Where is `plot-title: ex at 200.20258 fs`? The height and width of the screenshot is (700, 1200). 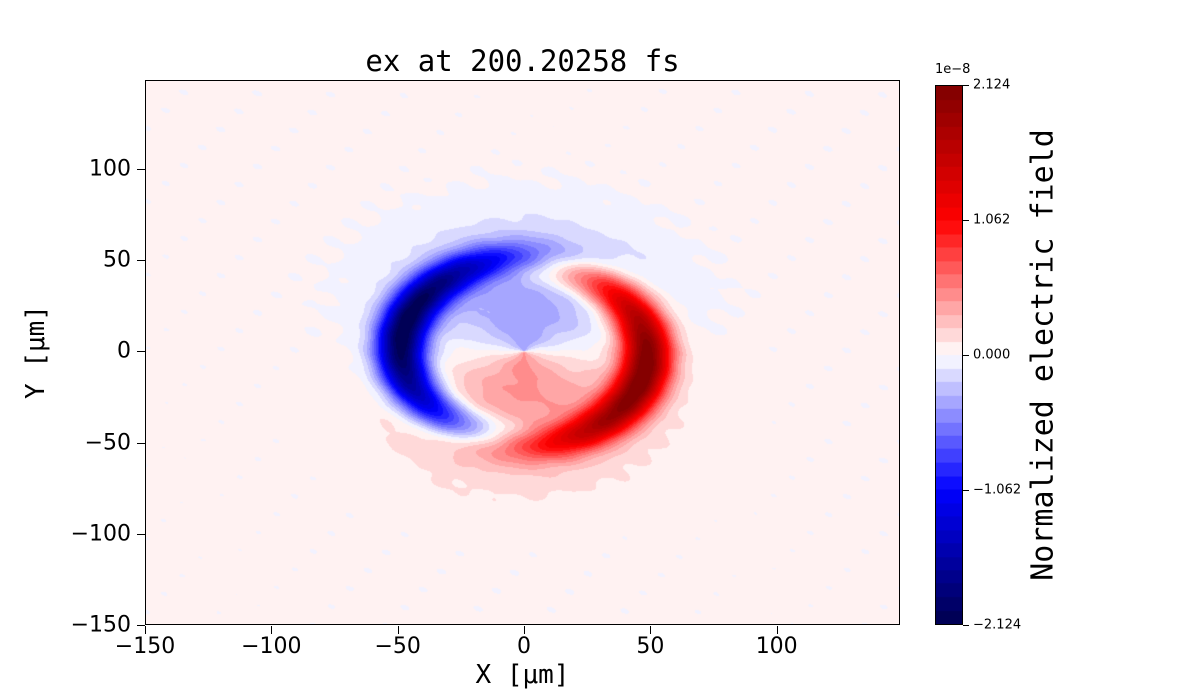 plot-title: ex at 200.20258 fs is located at coordinates (522, 61).